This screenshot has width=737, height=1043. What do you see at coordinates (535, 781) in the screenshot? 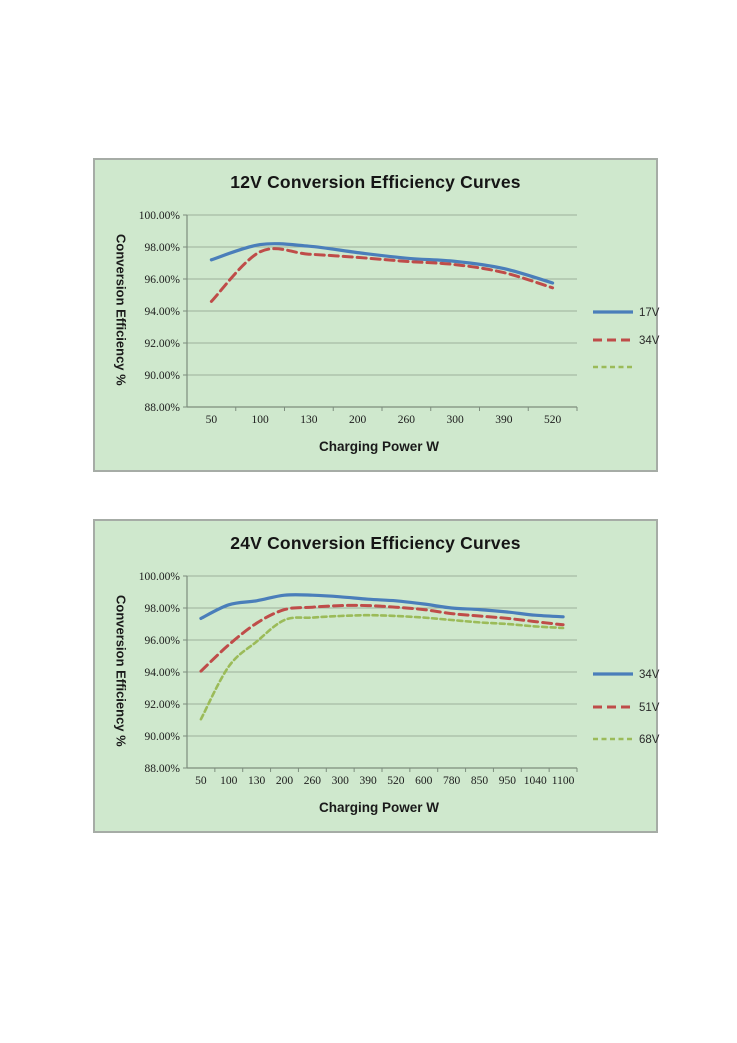
I see `x-tick-label: 1040` at bounding box center [535, 781].